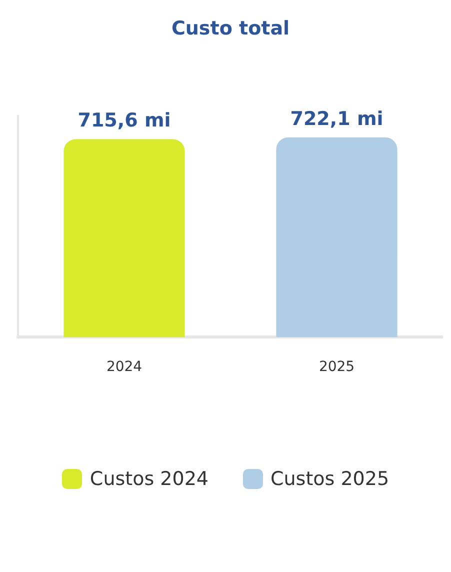 This screenshot has width=451, height=572. I want to click on data-label: 722,1 mi, so click(337, 119).